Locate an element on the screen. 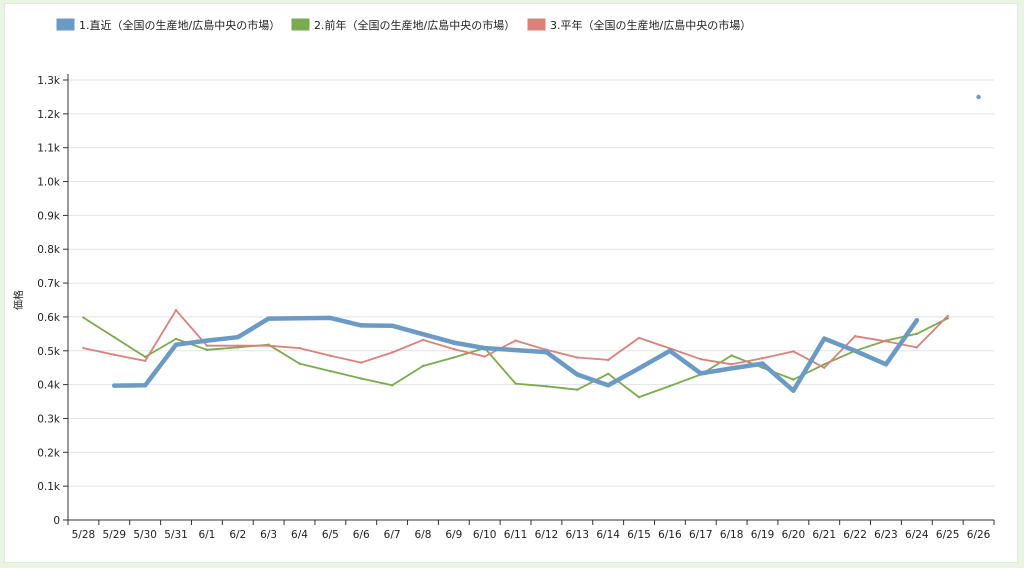 The height and width of the screenshot is (568, 1024). y-tick-label: 0.5k is located at coordinates (49, 352).